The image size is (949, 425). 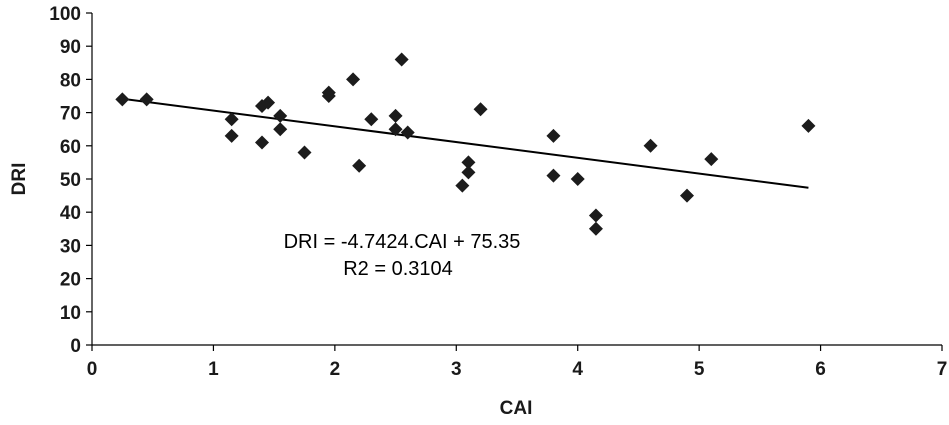 What do you see at coordinates (213, 369) in the screenshot?
I see `x-tick-label: 1` at bounding box center [213, 369].